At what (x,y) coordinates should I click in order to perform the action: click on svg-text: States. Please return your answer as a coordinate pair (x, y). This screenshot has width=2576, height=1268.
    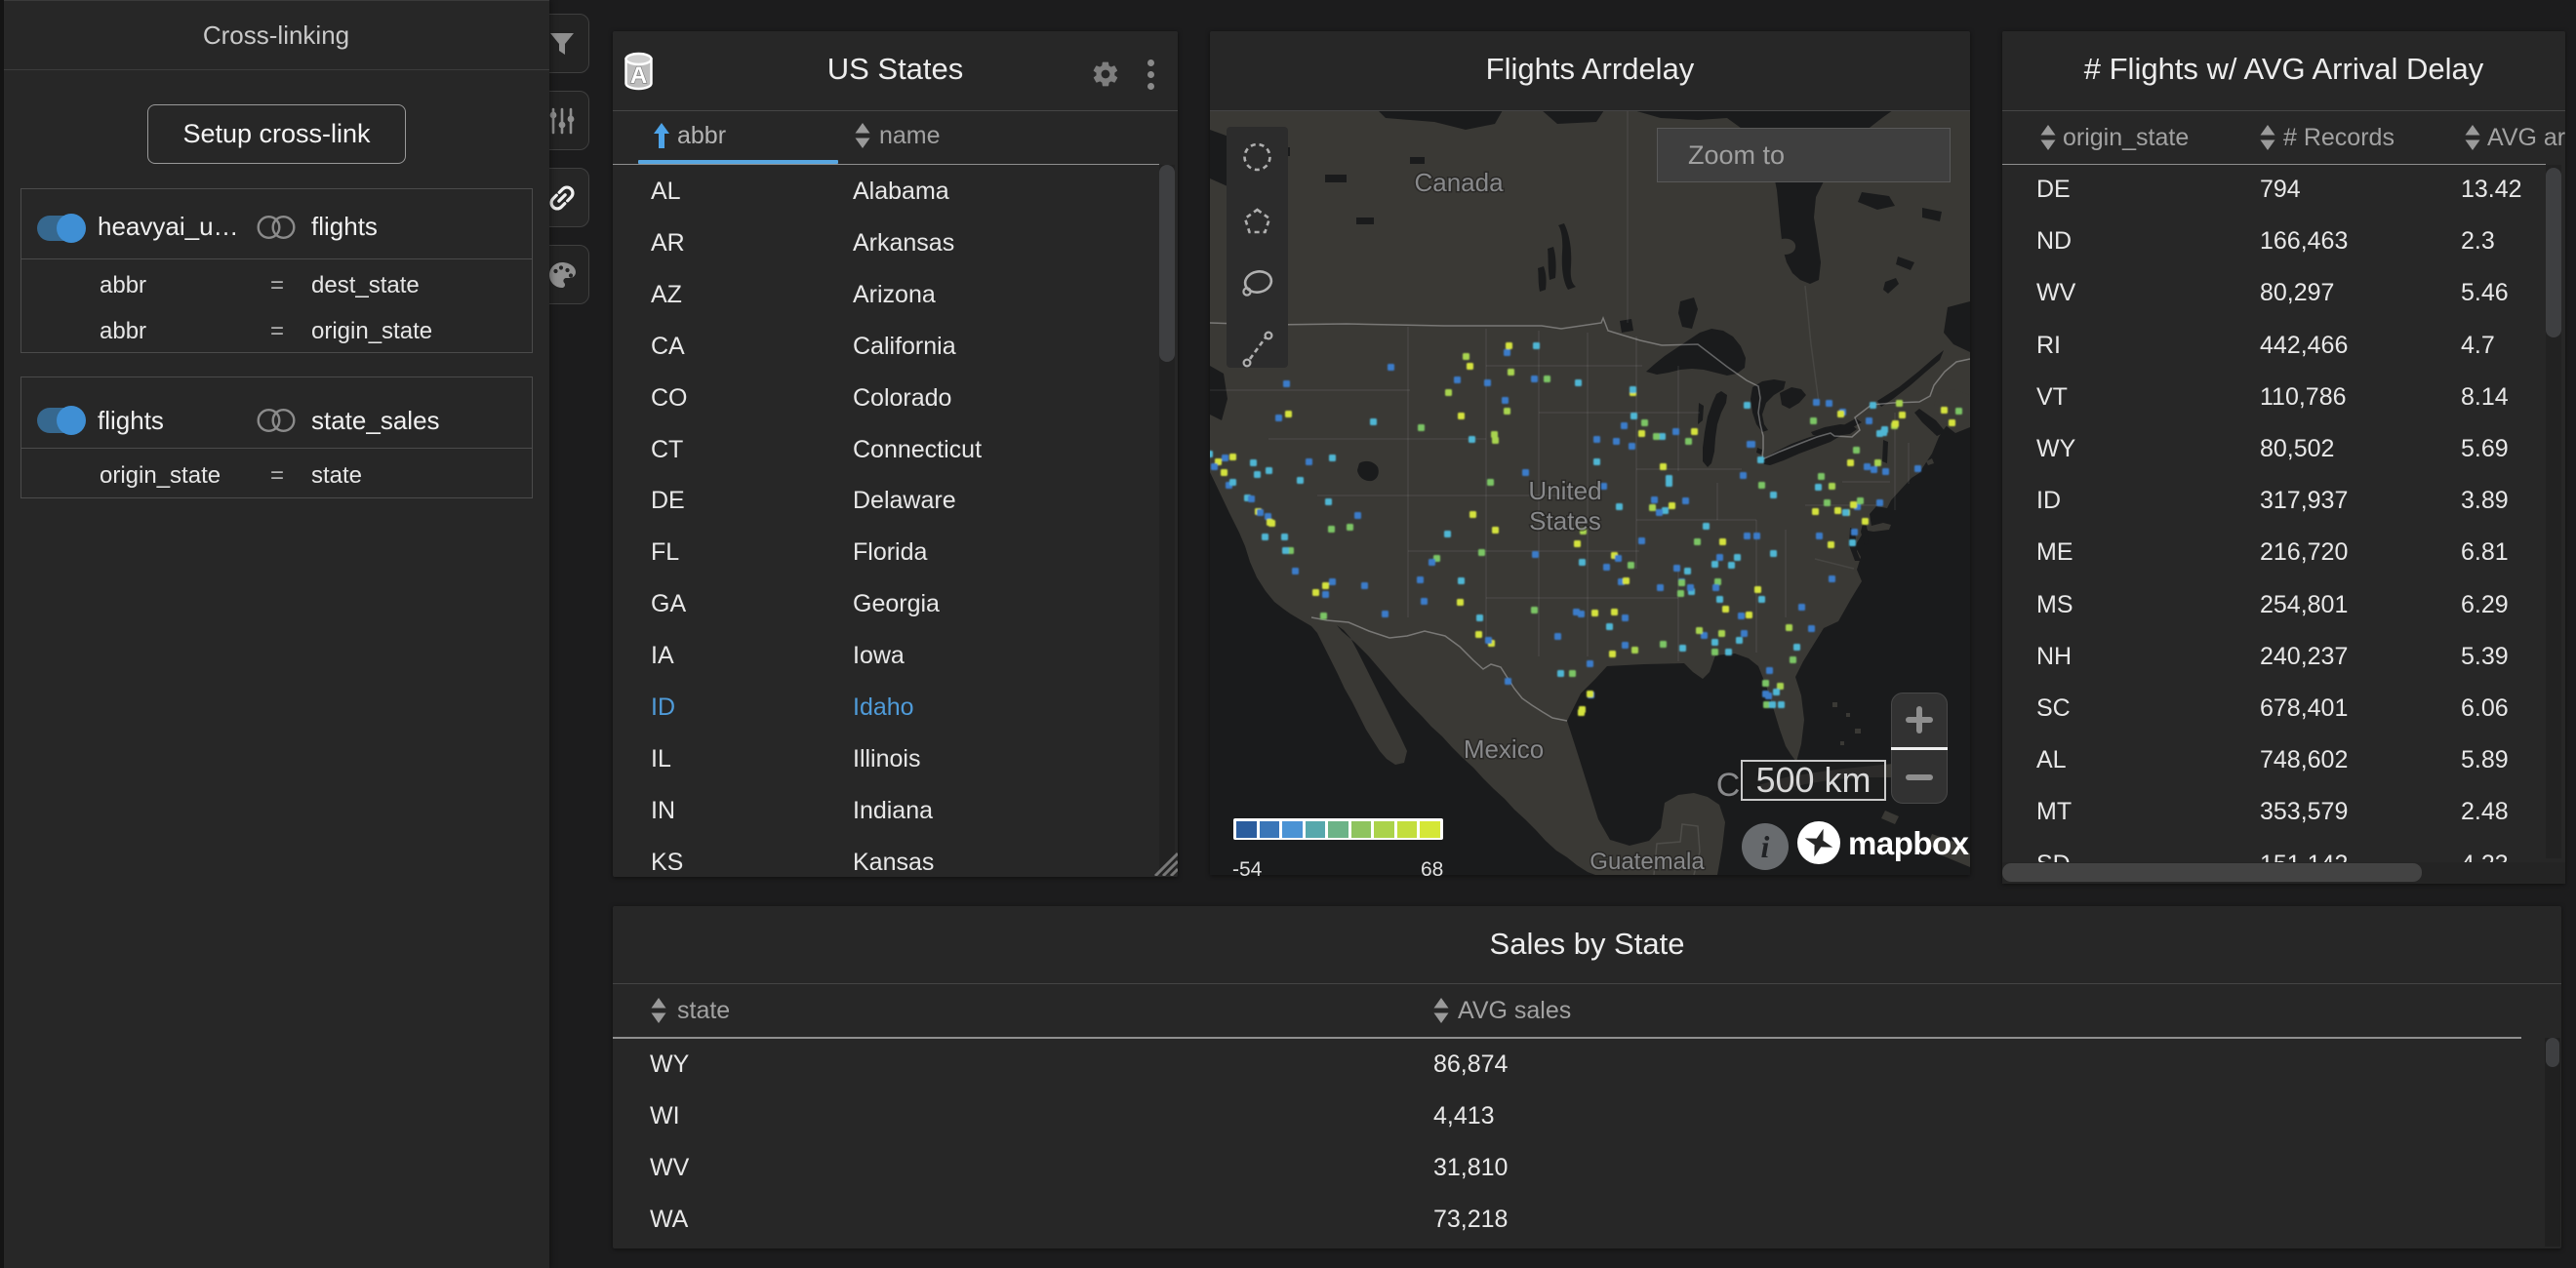
    Looking at the image, I should click on (1565, 520).